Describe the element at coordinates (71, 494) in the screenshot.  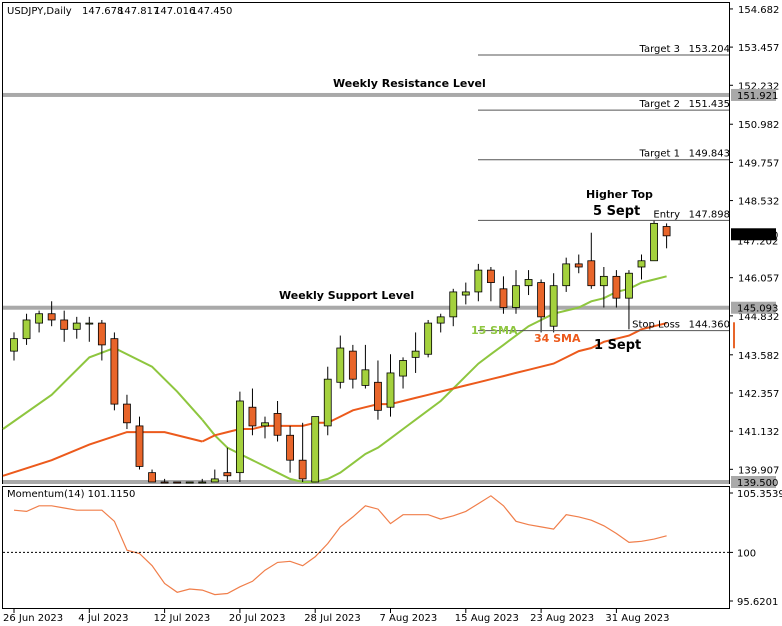
I see `momentum-title: Momentum(14) 101.1150` at that location.